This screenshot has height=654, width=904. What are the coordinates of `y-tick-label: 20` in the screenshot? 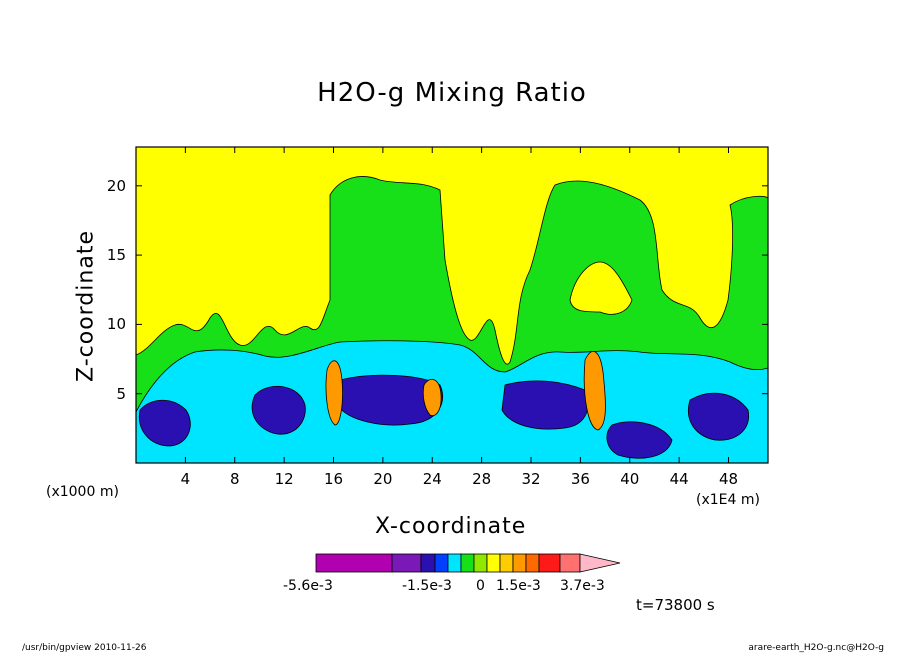 It's located at (116, 185).